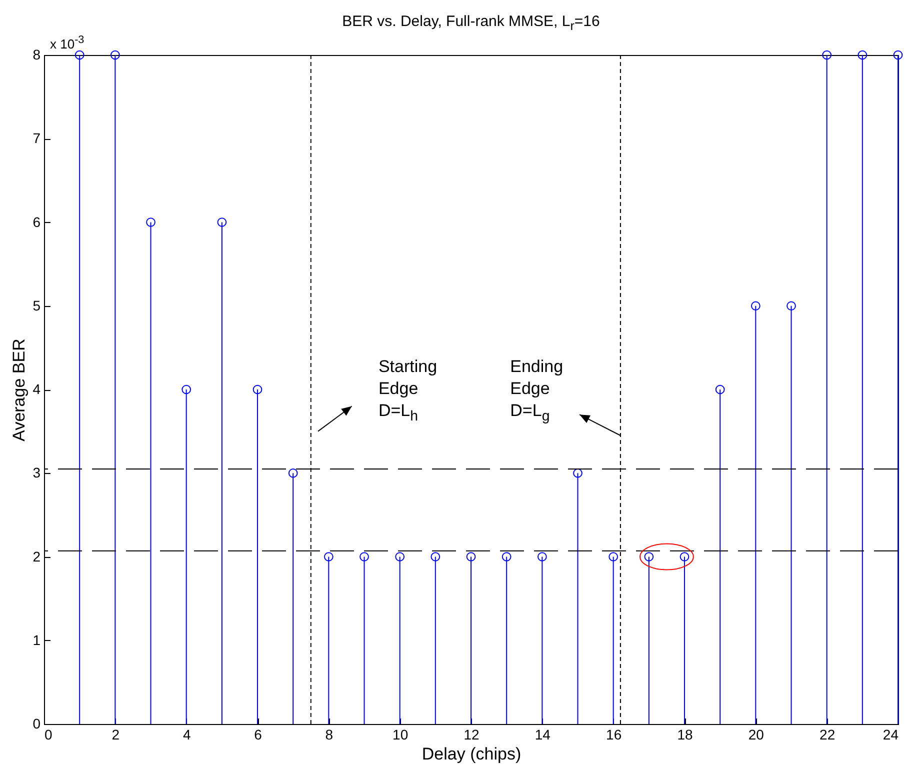 This screenshot has height=780, width=920. What do you see at coordinates (186, 734) in the screenshot?
I see `x-tick-label: 4` at bounding box center [186, 734].